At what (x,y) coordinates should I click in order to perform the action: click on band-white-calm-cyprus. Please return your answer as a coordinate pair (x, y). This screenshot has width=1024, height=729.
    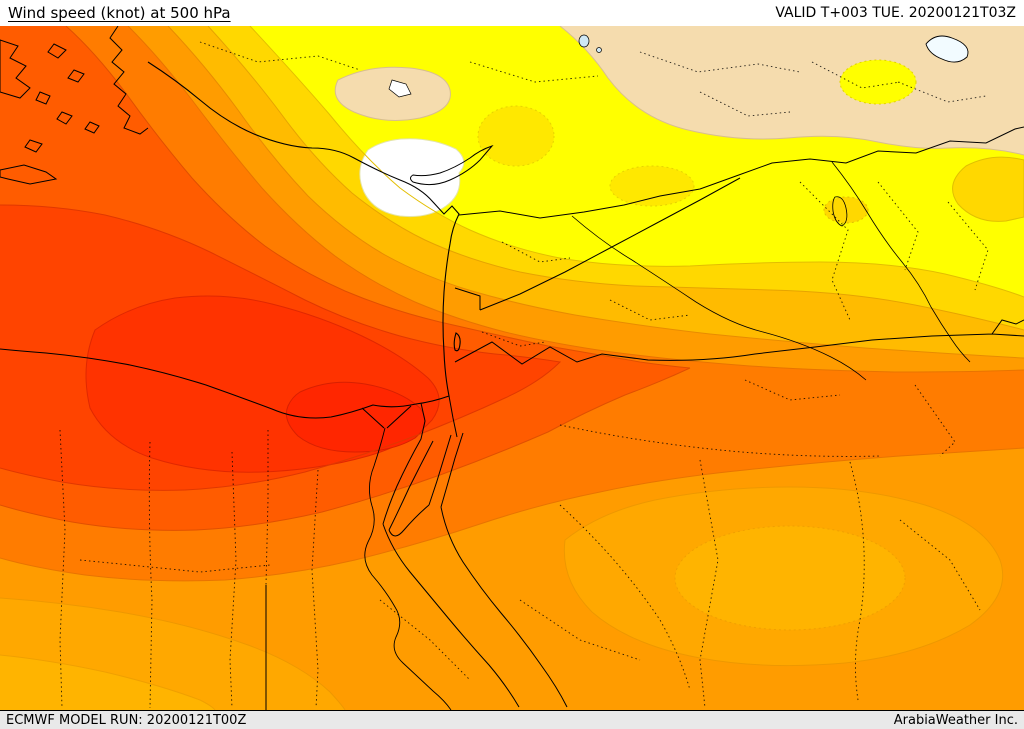
    Looking at the image, I should click on (412, 177).